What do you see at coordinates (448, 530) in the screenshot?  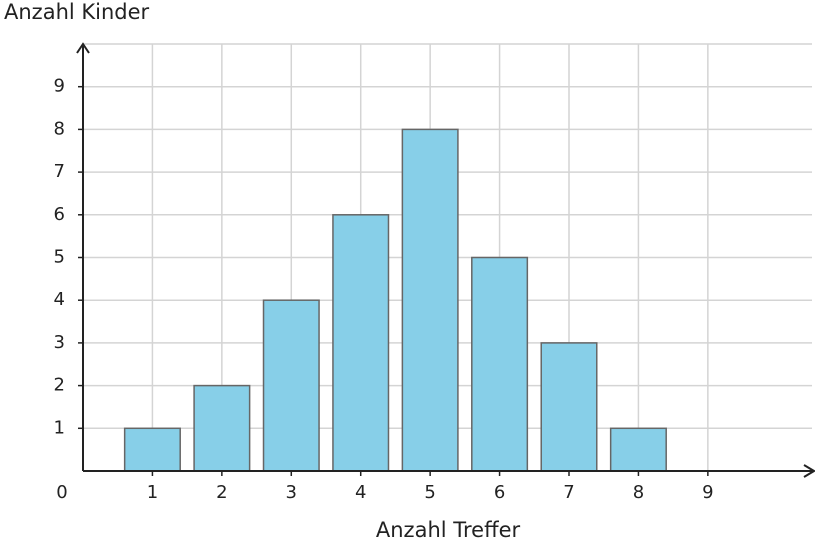 I see `x-axis-title: Anzahl Treffer` at bounding box center [448, 530].